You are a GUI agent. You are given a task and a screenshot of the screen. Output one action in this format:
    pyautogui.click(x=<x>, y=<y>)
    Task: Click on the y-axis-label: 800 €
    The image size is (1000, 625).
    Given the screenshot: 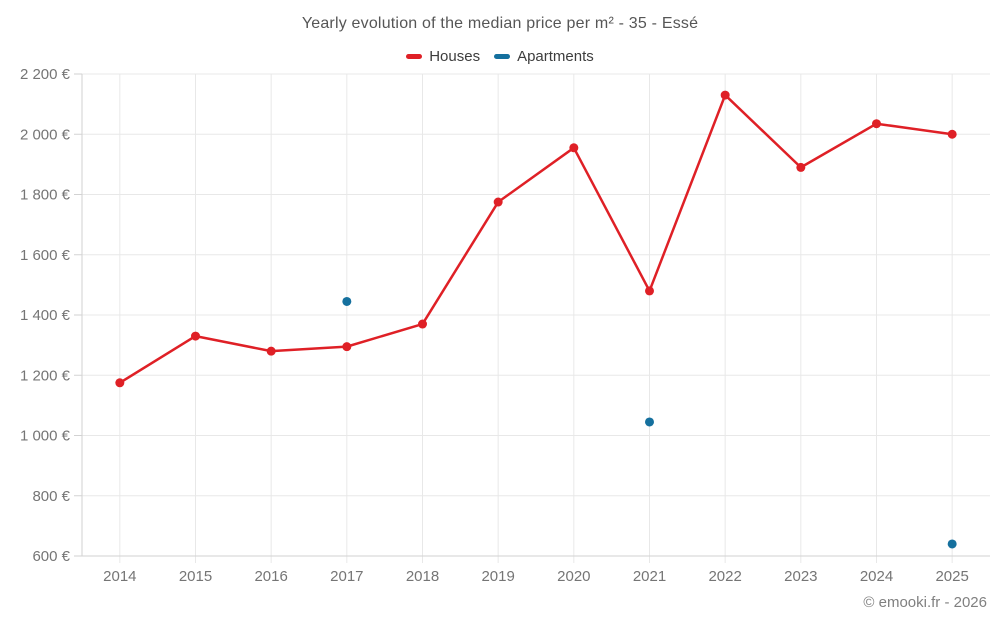 What is the action you would take?
    pyautogui.click(x=51, y=496)
    